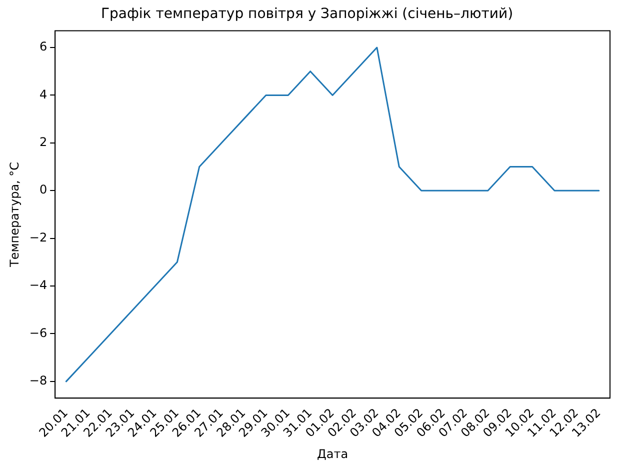 The image size is (630, 470). Describe the element at coordinates (14, 215) in the screenshot. I see `y-axis-title: Температура, °C` at that location.